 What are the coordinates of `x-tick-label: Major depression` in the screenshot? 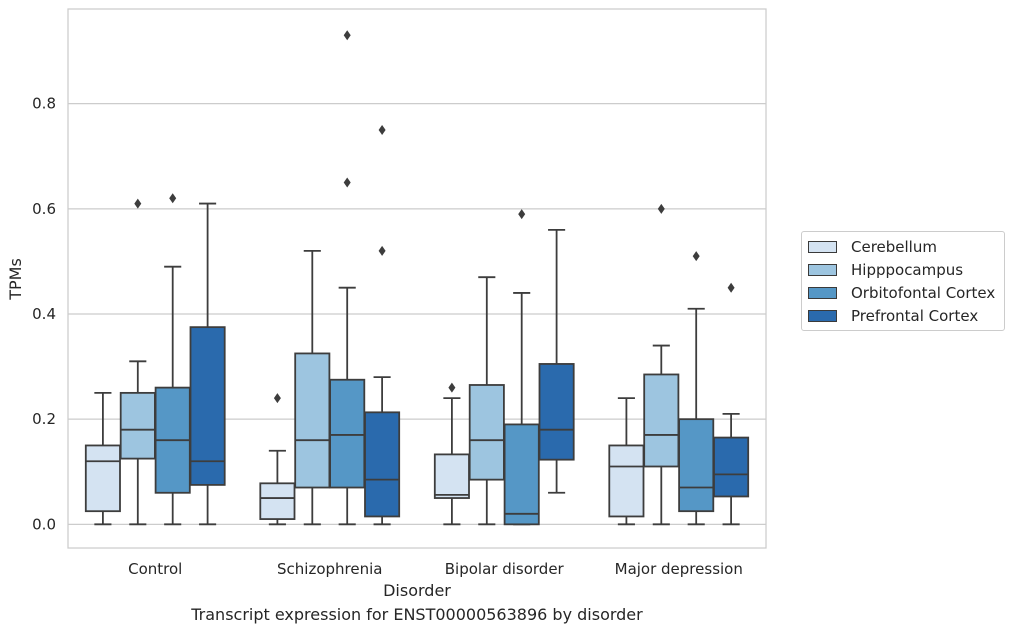 It's located at (679, 569).